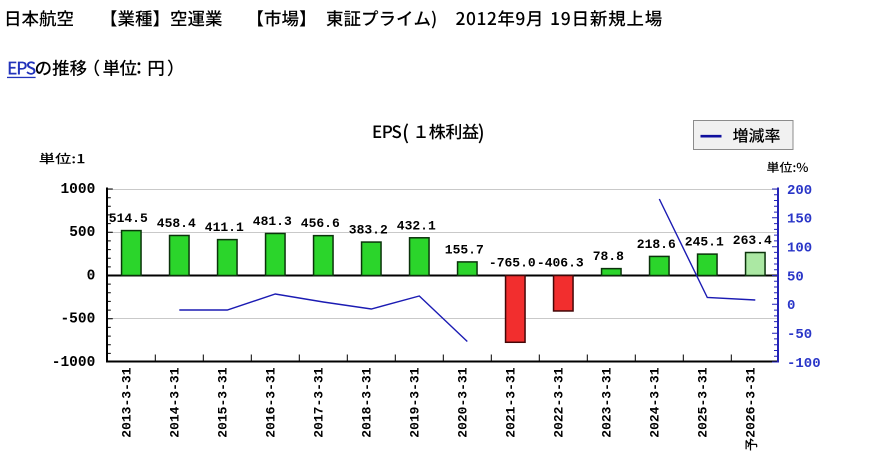 The width and height of the screenshot is (872, 462). I want to click on svg-text: 2018-3-31, so click(367, 402).